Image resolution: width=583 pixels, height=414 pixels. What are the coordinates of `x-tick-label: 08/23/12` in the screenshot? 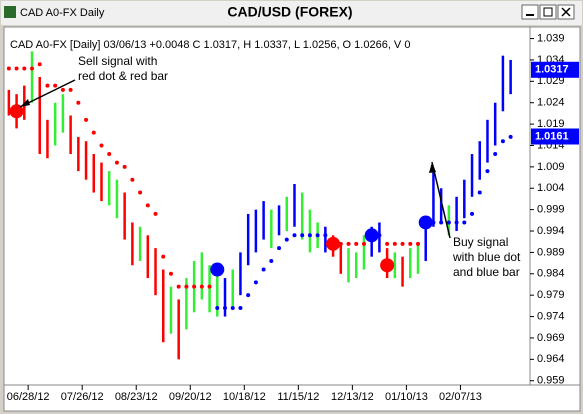 It's located at (136, 397).